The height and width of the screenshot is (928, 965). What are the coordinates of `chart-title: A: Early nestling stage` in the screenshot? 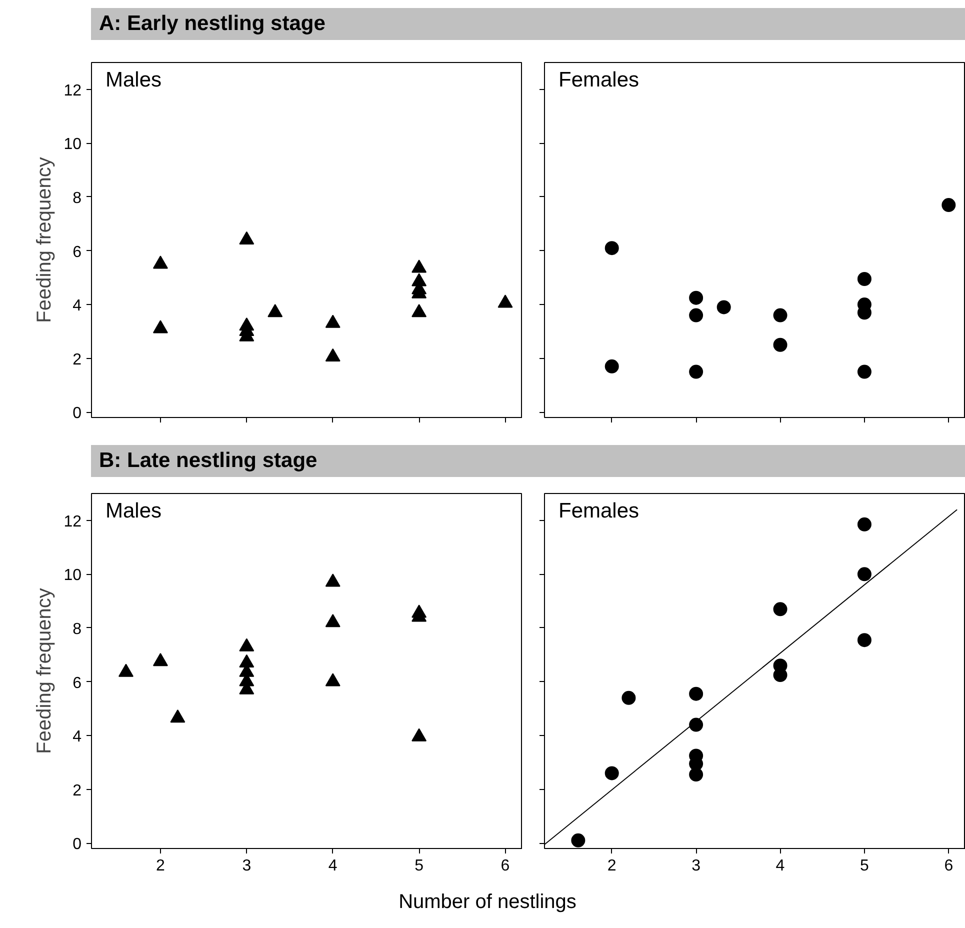 It's located at (212, 24).